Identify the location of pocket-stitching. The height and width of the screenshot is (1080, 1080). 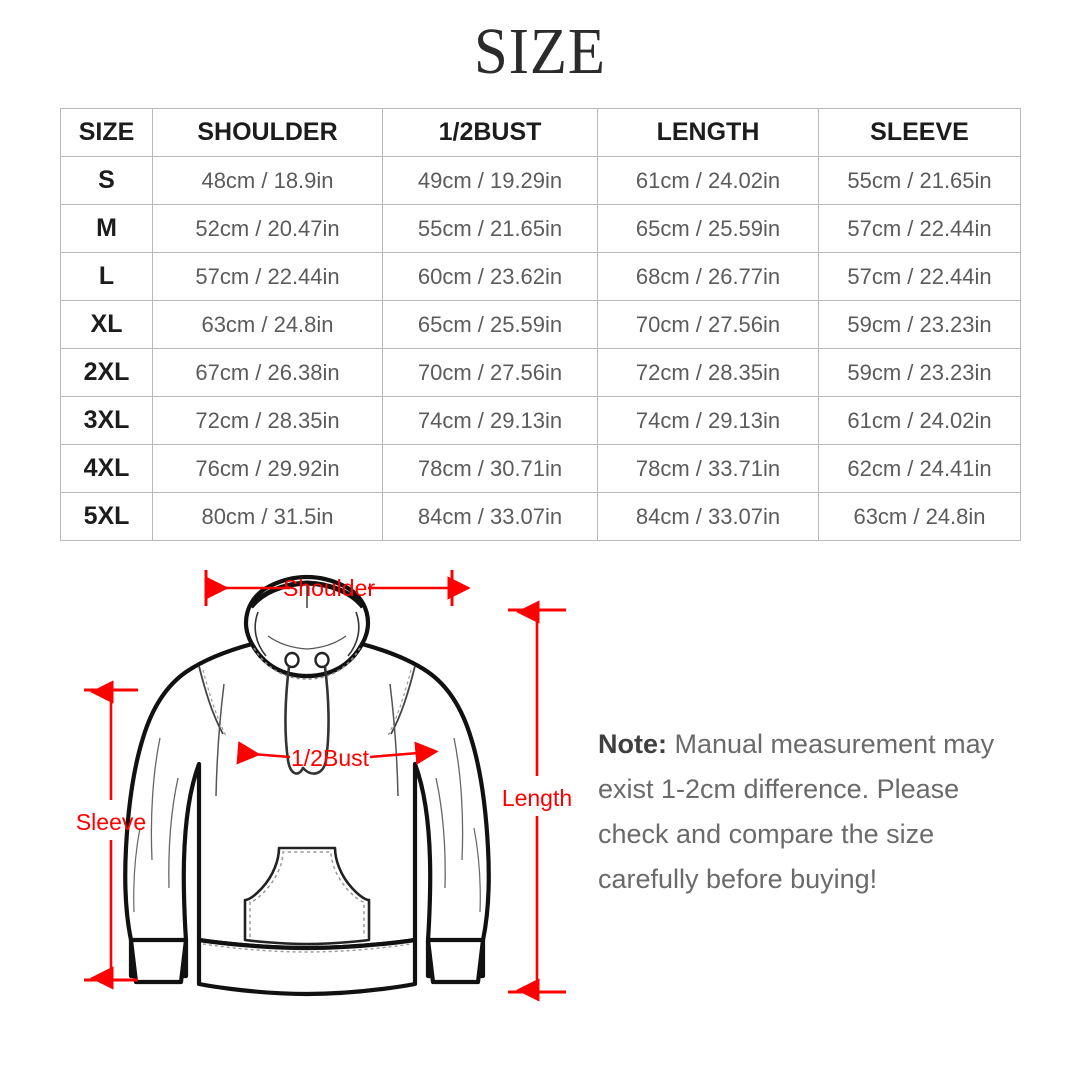
(307, 894).